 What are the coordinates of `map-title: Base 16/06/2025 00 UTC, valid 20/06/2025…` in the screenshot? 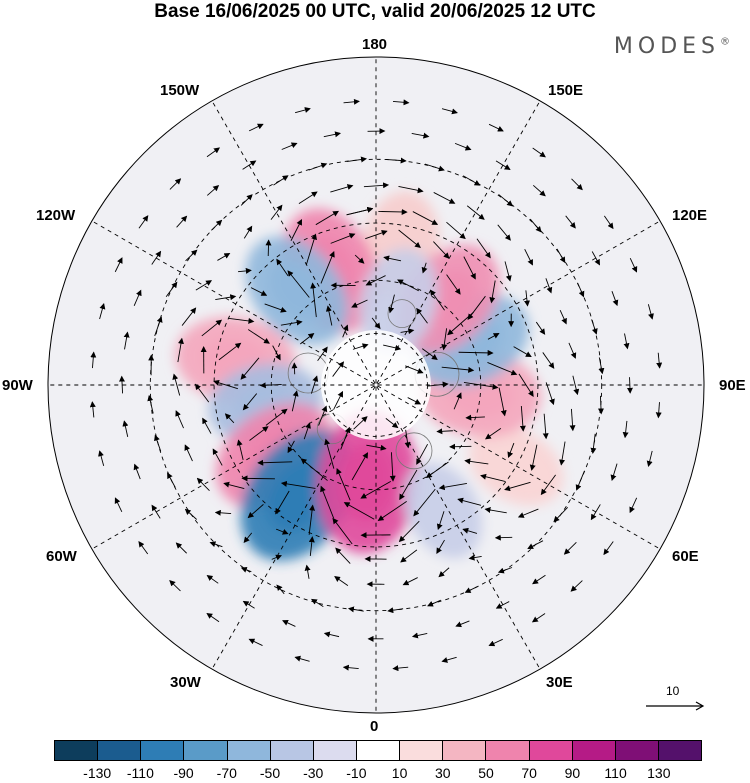 It's located at (375, 11).